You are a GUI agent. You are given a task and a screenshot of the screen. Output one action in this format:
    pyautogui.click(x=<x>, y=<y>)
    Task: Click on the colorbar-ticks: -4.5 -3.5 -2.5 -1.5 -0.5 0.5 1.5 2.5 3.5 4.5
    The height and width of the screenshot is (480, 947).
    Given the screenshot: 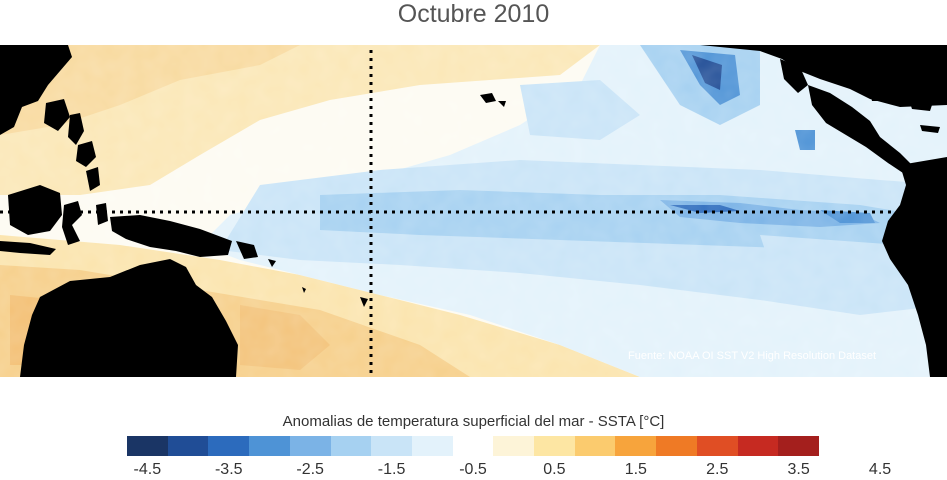 What is the action you would take?
    pyautogui.click(x=473, y=470)
    